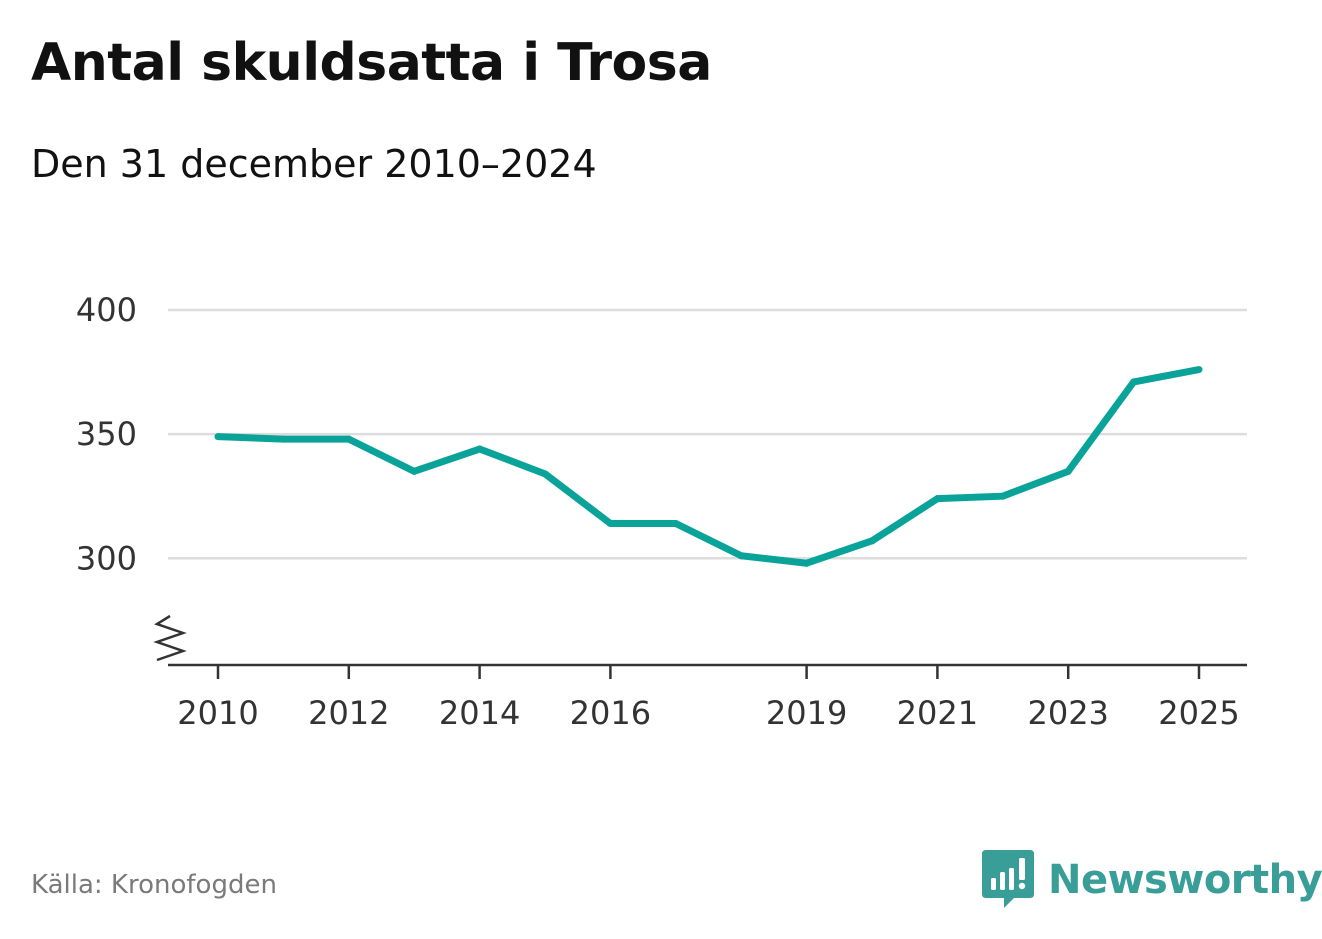  Describe the element at coordinates (414, 471) in the screenshot. I see `data-point-2013` at that location.